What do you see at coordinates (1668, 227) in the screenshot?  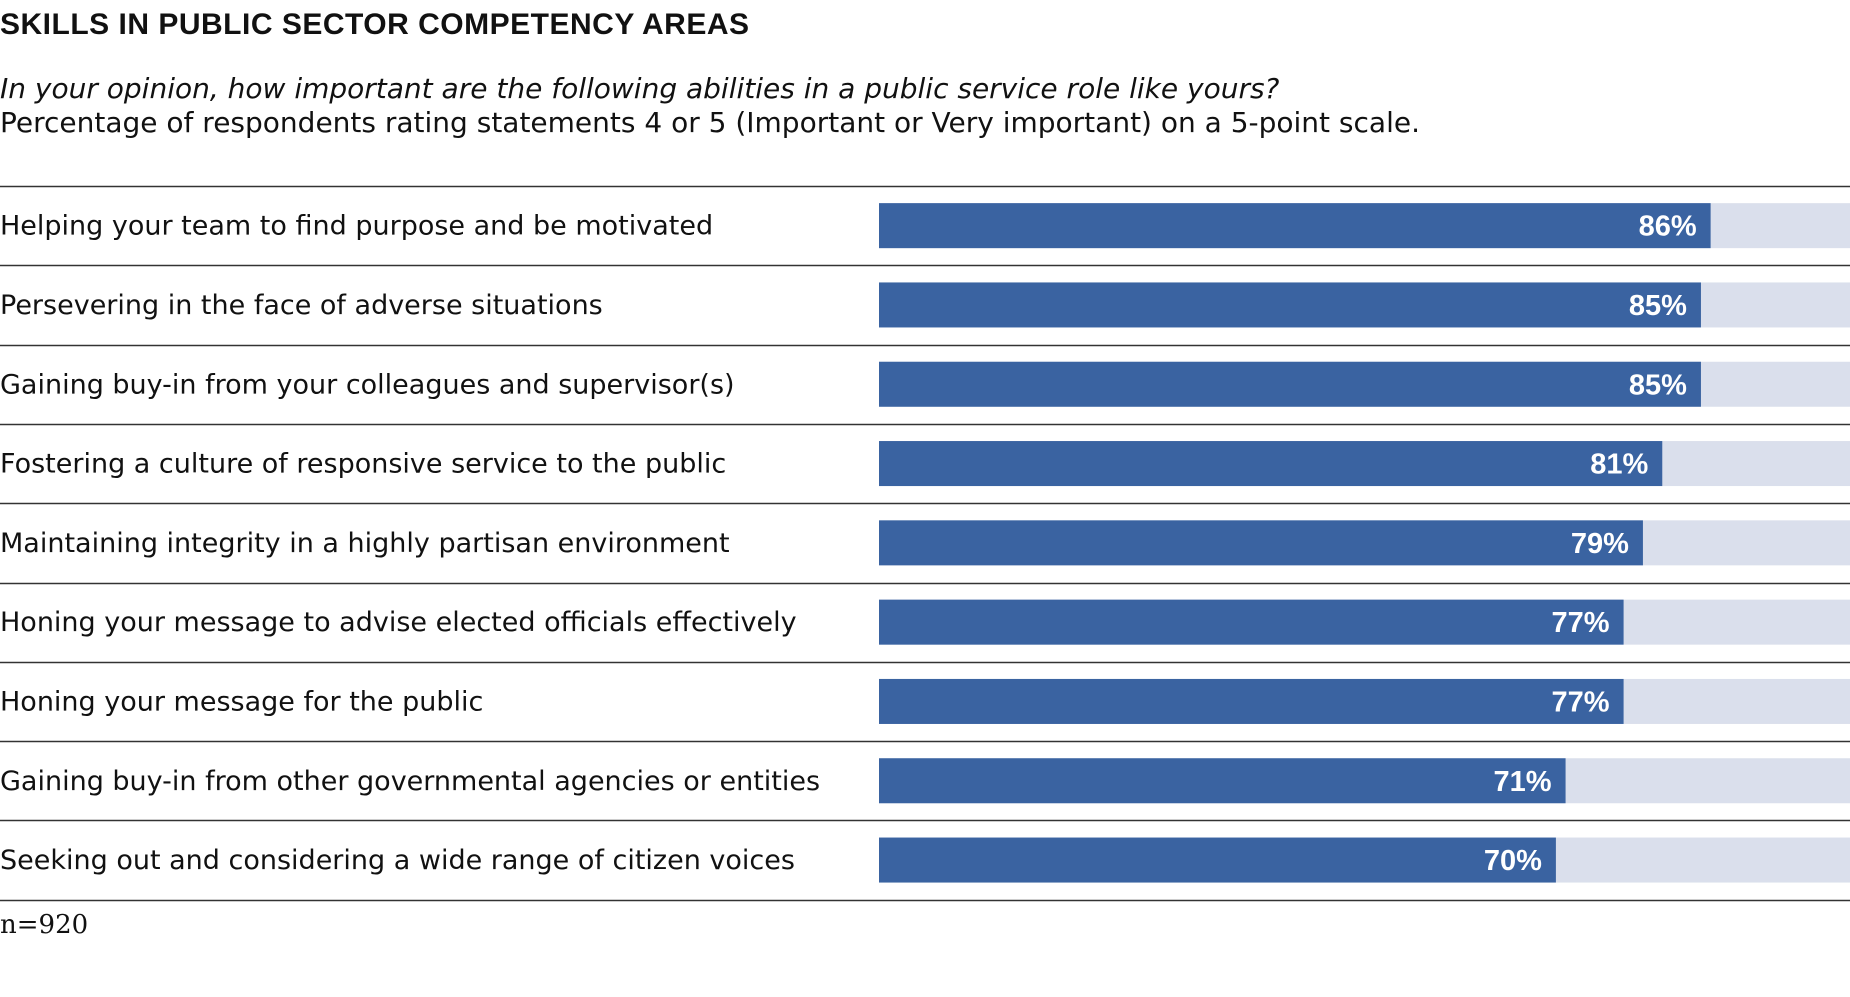 I see `value-label: 86%` at bounding box center [1668, 227].